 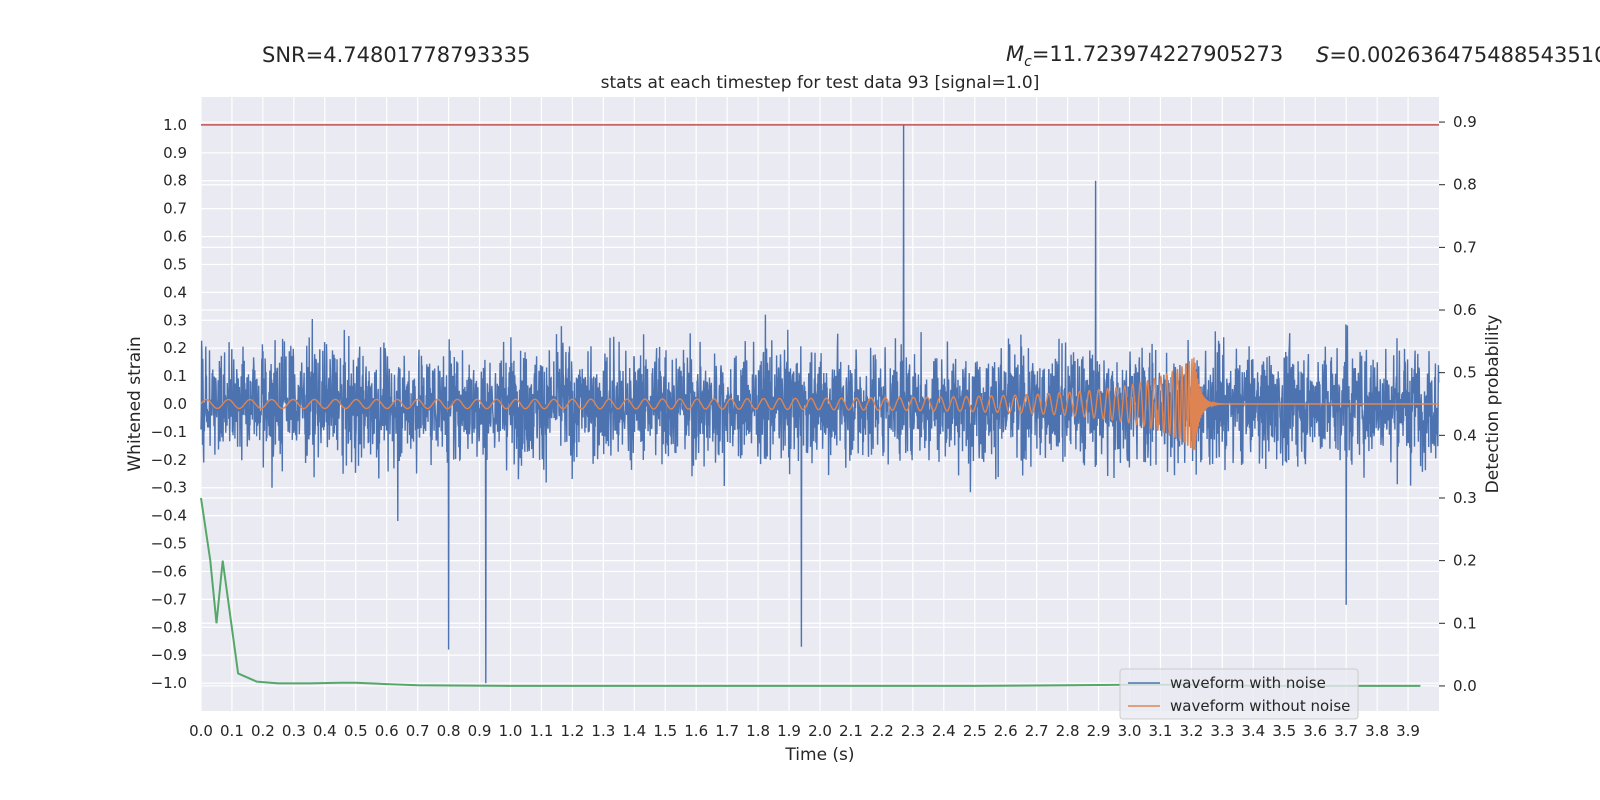 What do you see at coordinates (175, 125) in the screenshot?
I see `left-y-tick-label: 1.0` at bounding box center [175, 125].